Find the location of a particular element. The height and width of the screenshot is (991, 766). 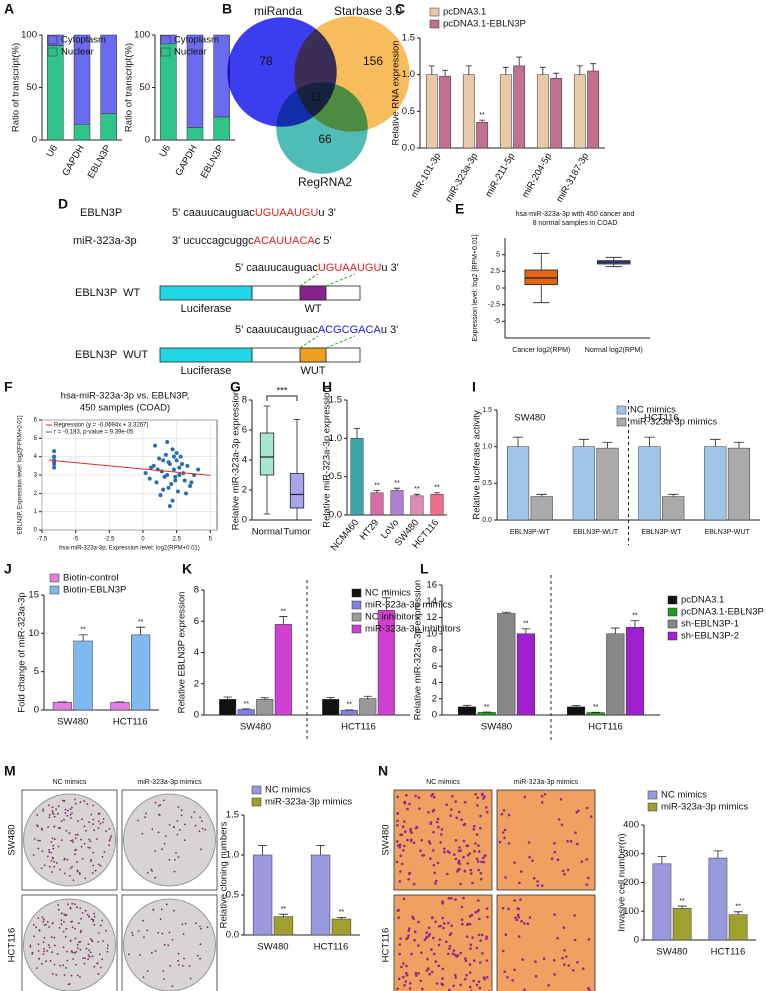

y-tick-label: 10 is located at coordinates (33, 633).